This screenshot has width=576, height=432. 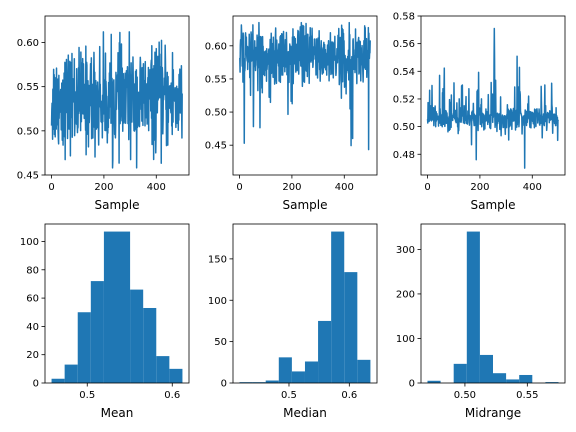 What do you see at coordinates (305, 413) in the screenshot?
I see `x-axis-label: Median` at bounding box center [305, 413].